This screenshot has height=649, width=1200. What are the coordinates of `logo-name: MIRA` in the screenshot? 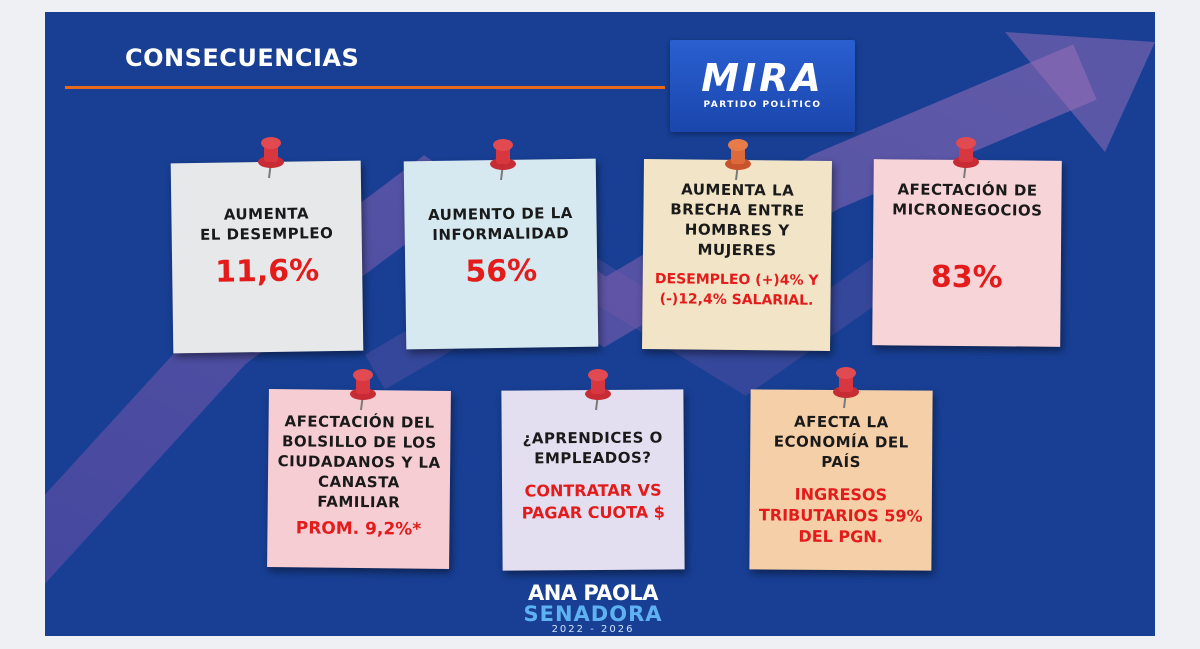 It's located at (762, 78).